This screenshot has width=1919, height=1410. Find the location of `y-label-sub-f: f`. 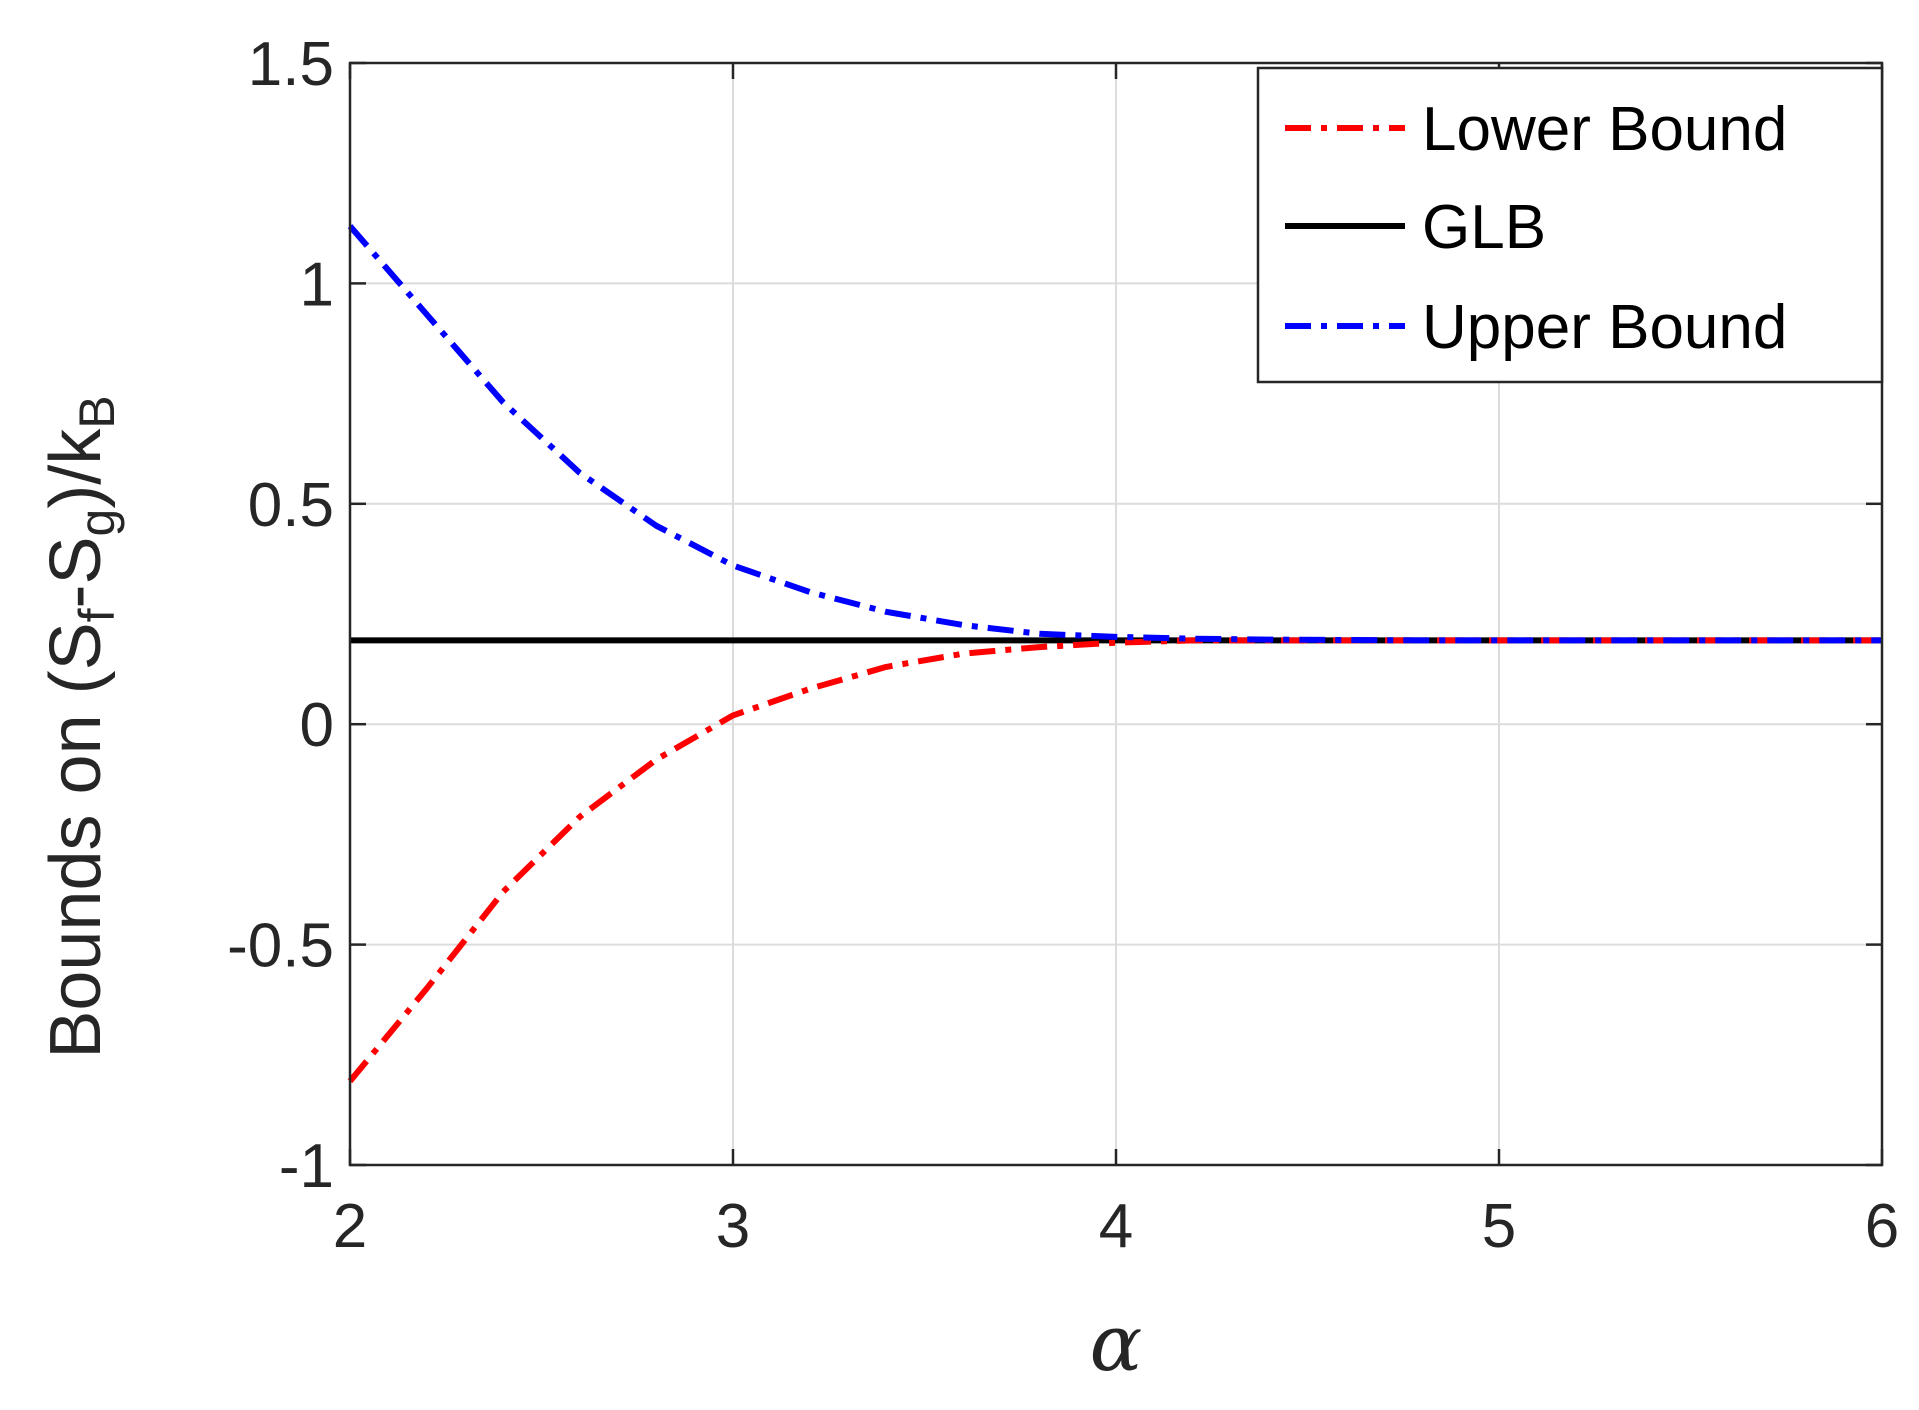

y-label-sub-f: f is located at coordinates (97, 615).